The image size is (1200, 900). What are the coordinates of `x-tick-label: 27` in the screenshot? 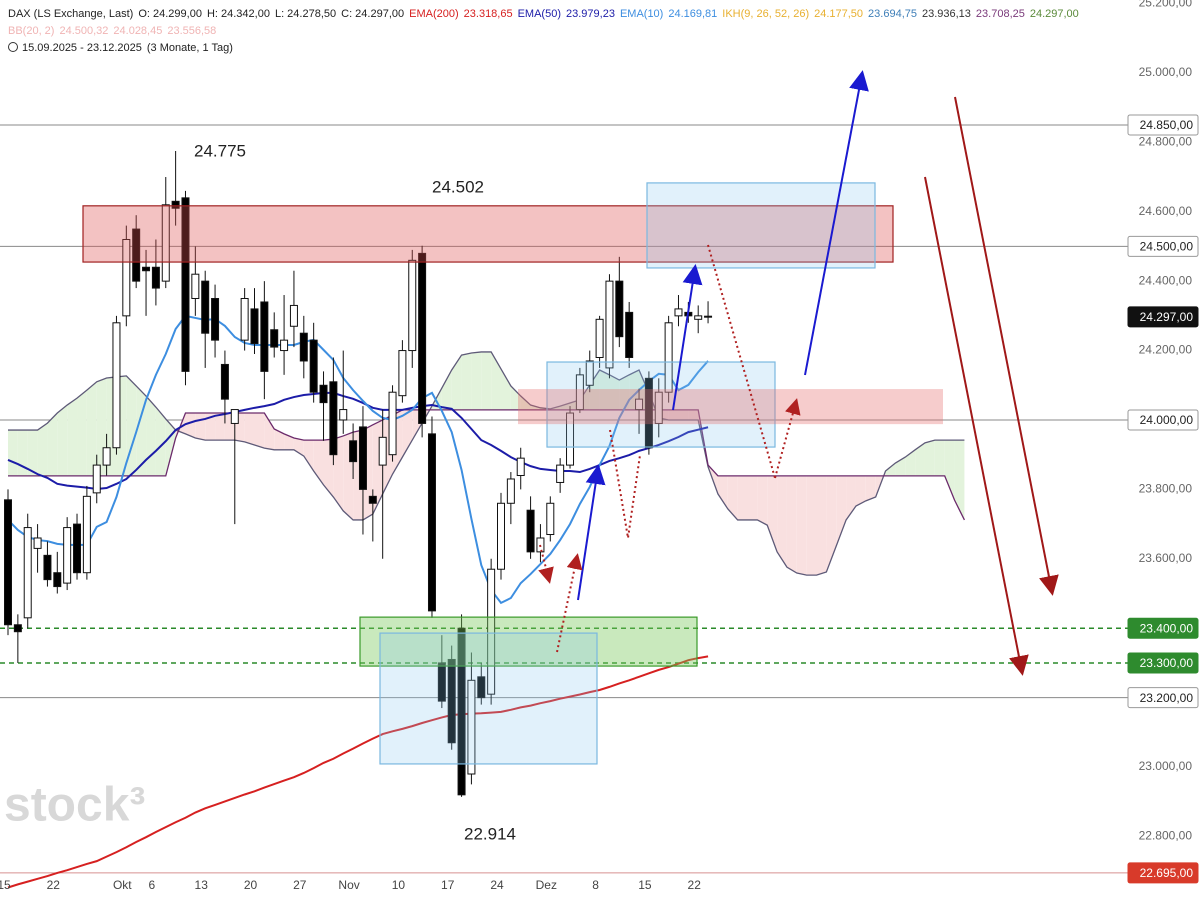 It's located at (300, 885).